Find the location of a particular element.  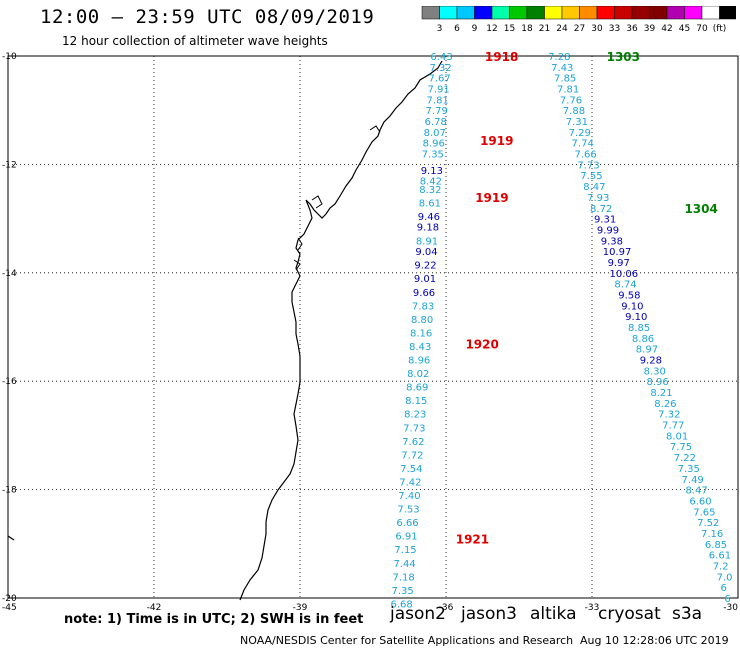

colorbar-label: 45 is located at coordinates (684, 29).